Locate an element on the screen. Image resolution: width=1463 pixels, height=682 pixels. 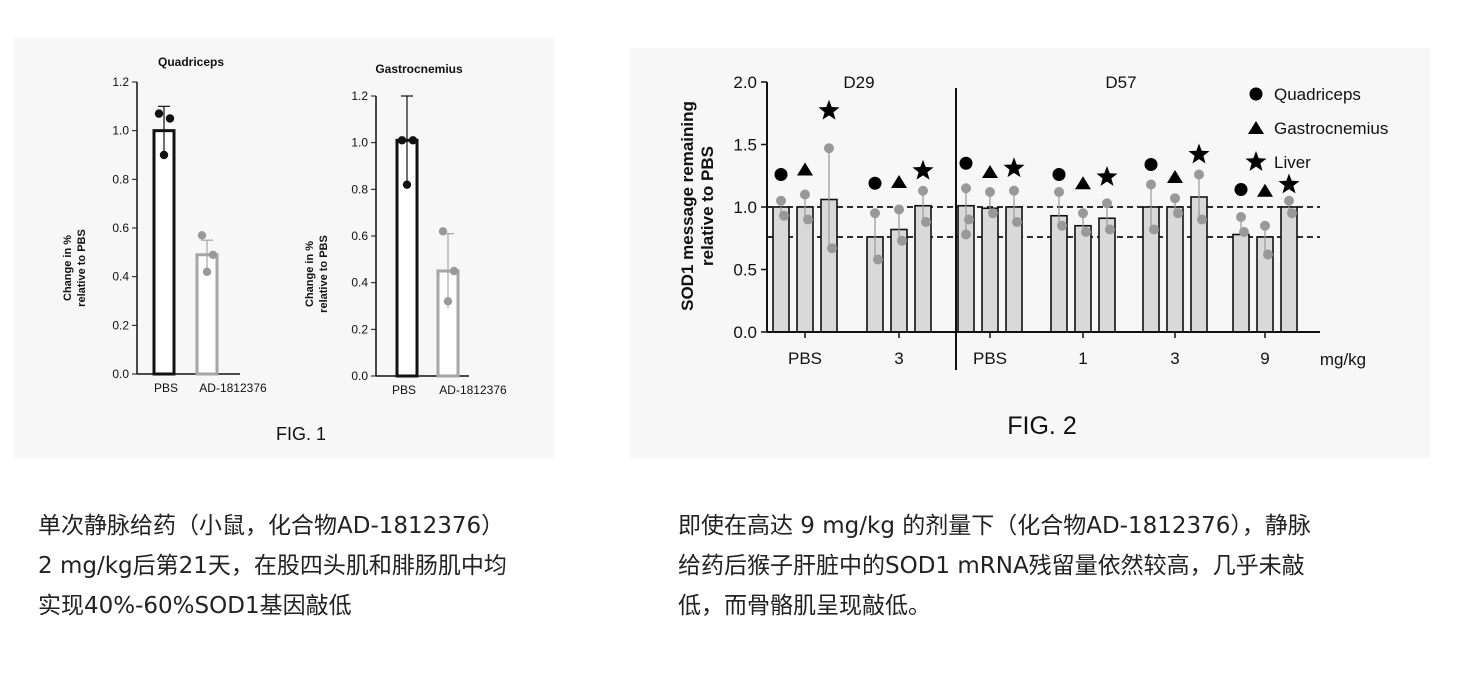
fig2-ylabel-line2: relative to PBS is located at coordinates (707, 206).